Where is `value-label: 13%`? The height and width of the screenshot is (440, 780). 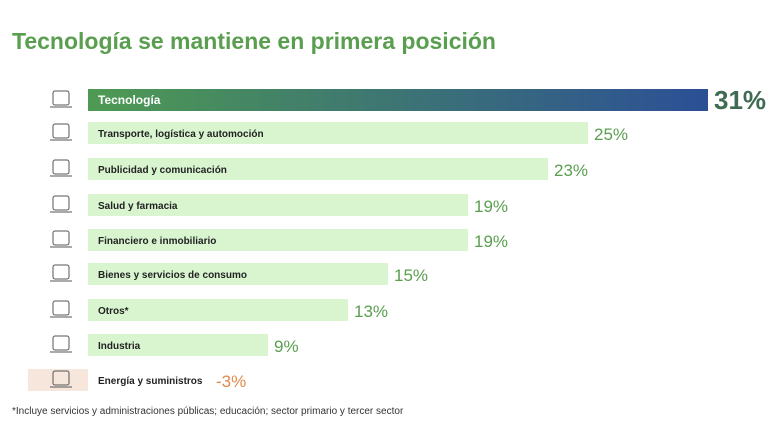
value-label: 13% is located at coordinates (371, 311).